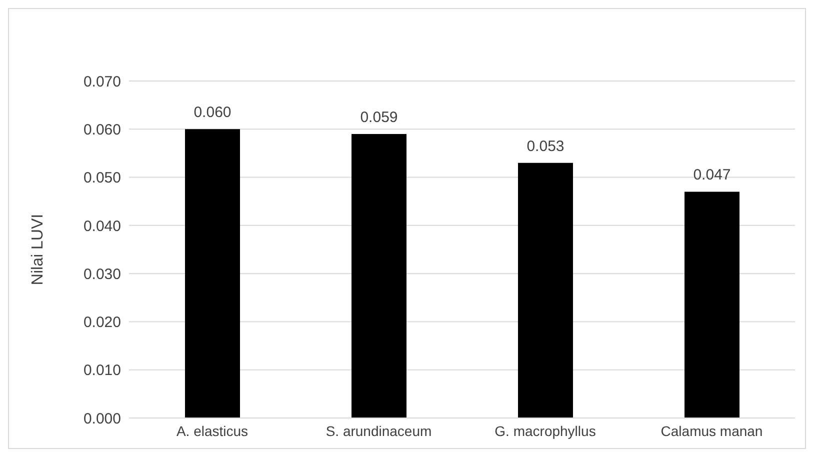 Image resolution: width=814 pixels, height=457 pixels. What do you see at coordinates (102, 81) in the screenshot?
I see `y-tick-label: 0.070` at bounding box center [102, 81].